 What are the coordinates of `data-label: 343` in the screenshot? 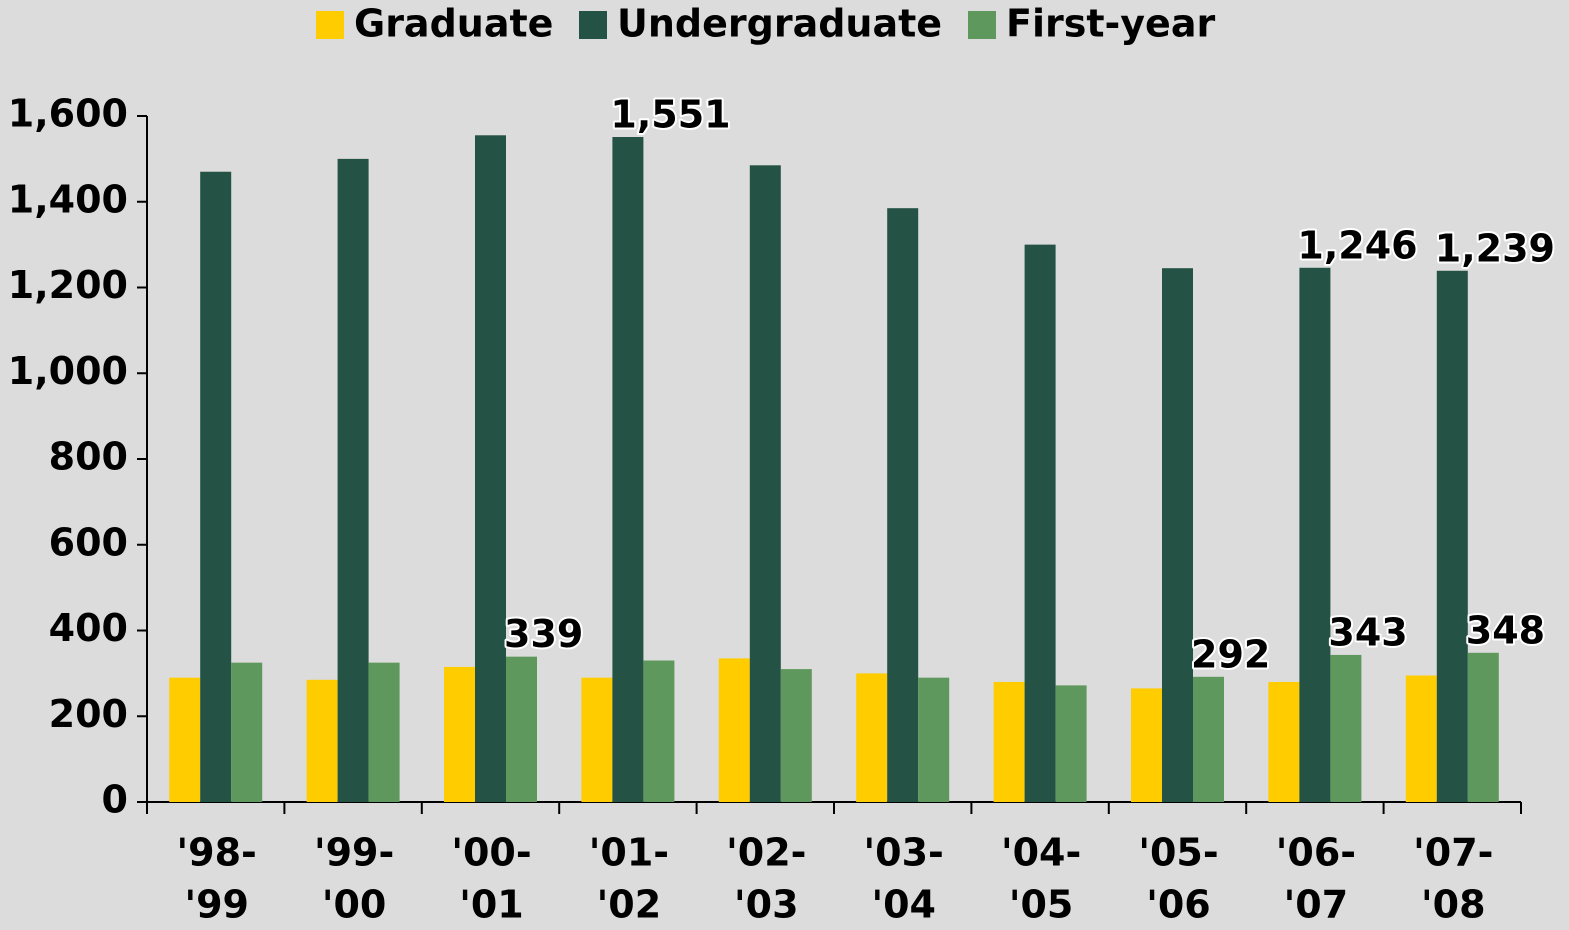 It's located at (1367, 632).